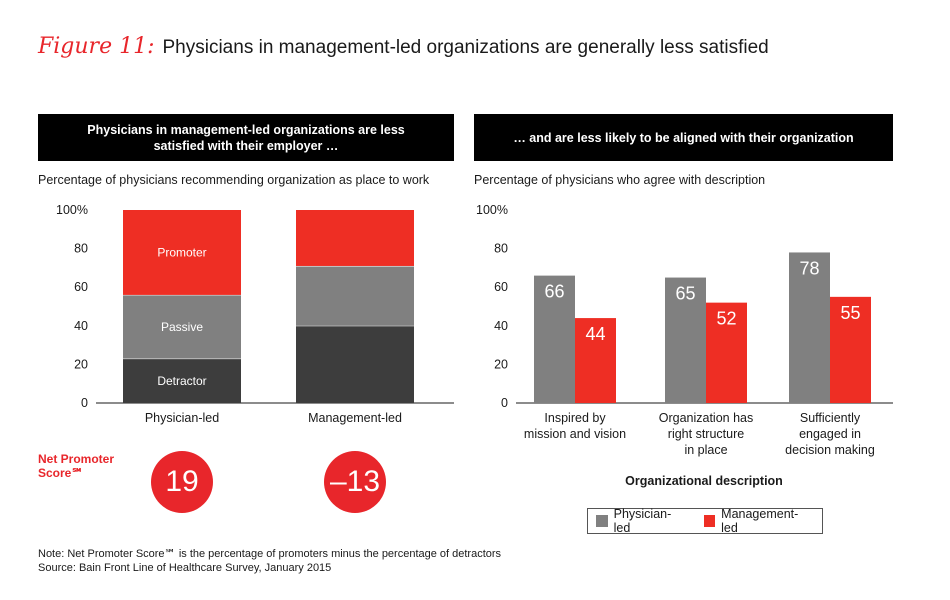 The height and width of the screenshot is (600, 950). I want to click on right-x-tick-label: decision making, so click(830, 450).